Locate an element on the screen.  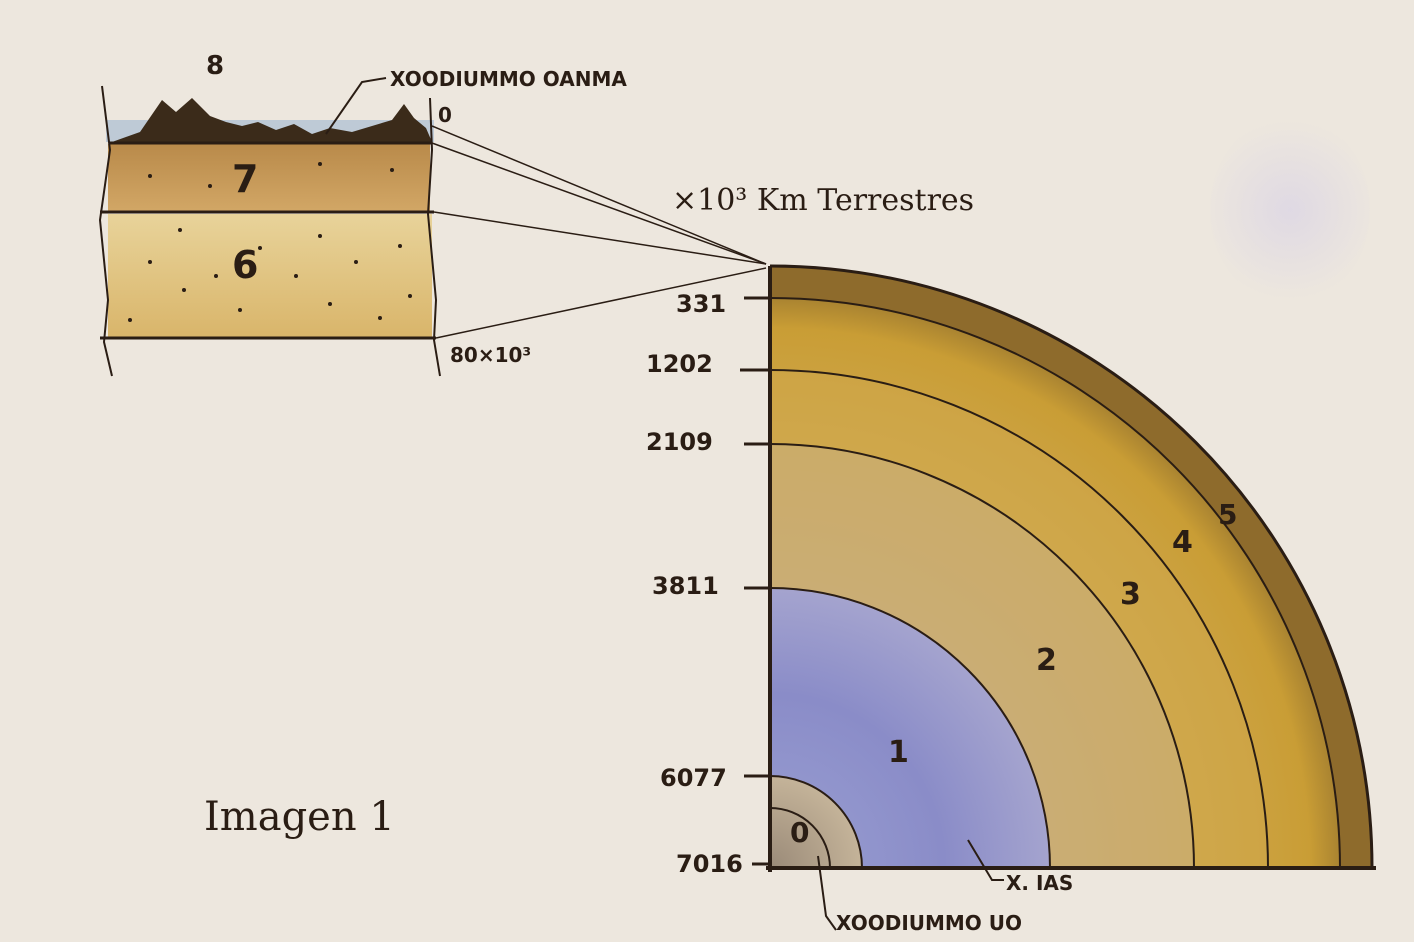
inset-layer-6-label: 6 is located at coordinates (245, 265).